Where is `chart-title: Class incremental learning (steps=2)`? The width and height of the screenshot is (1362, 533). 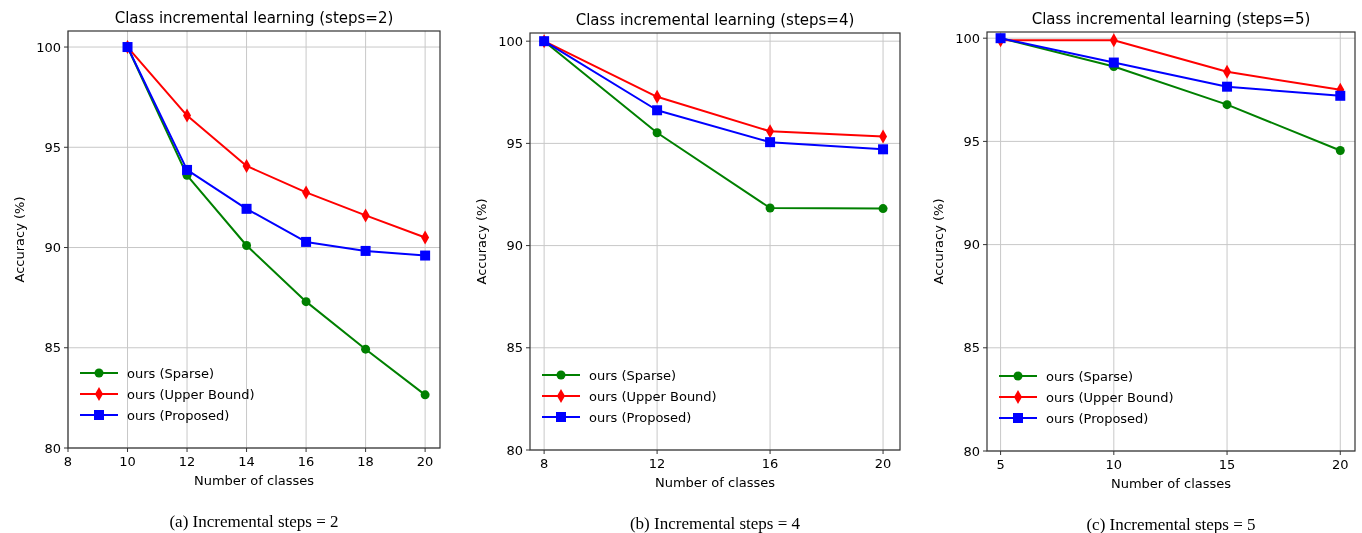 chart-title: Class incremental learning (steps=2) is located at coordinates (254, 18).